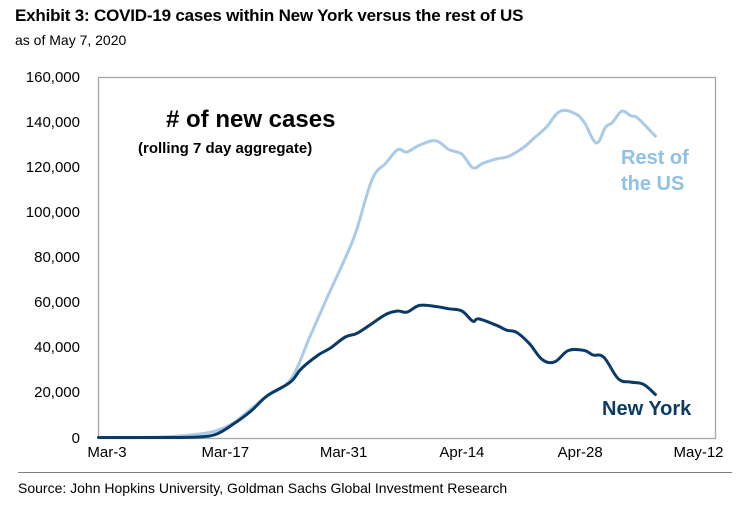  Describe the element at coordinates (52, 122) in the screenshot. I see `y-tick-label: 140,000` at that location.